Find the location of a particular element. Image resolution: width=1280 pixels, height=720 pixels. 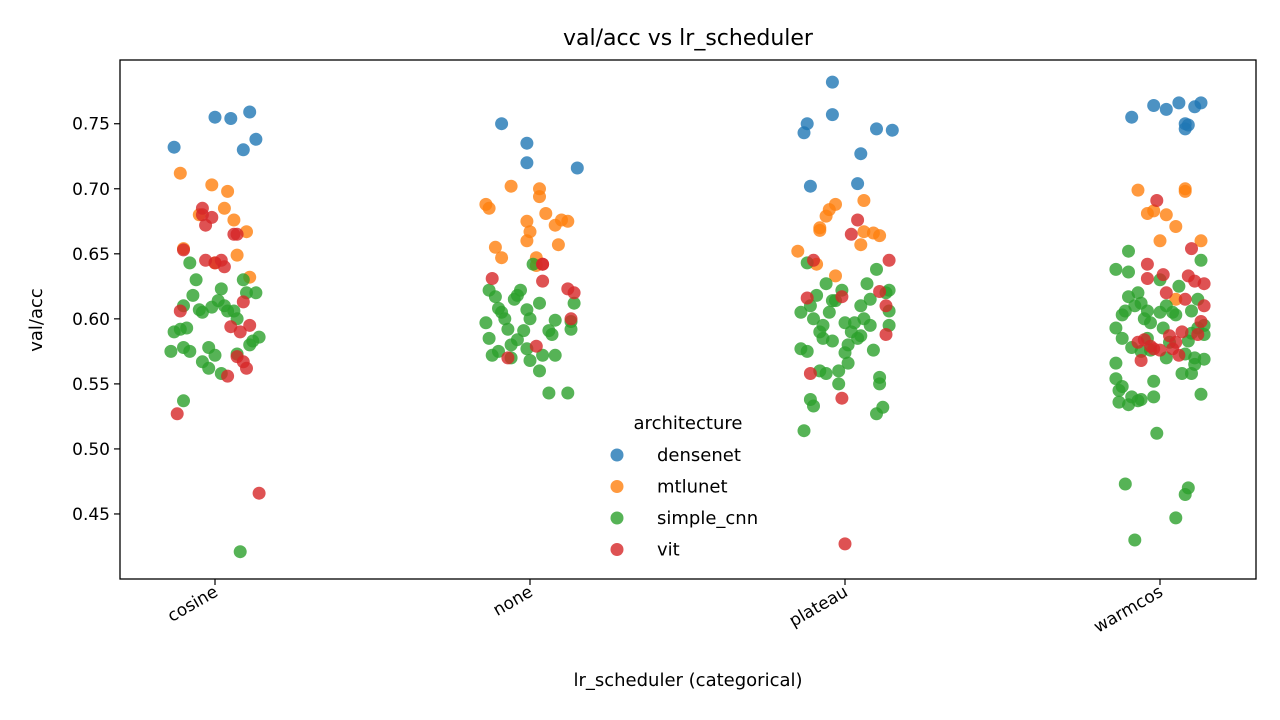

y-tick-label: 0.55 is located at coordinates (91, 385).